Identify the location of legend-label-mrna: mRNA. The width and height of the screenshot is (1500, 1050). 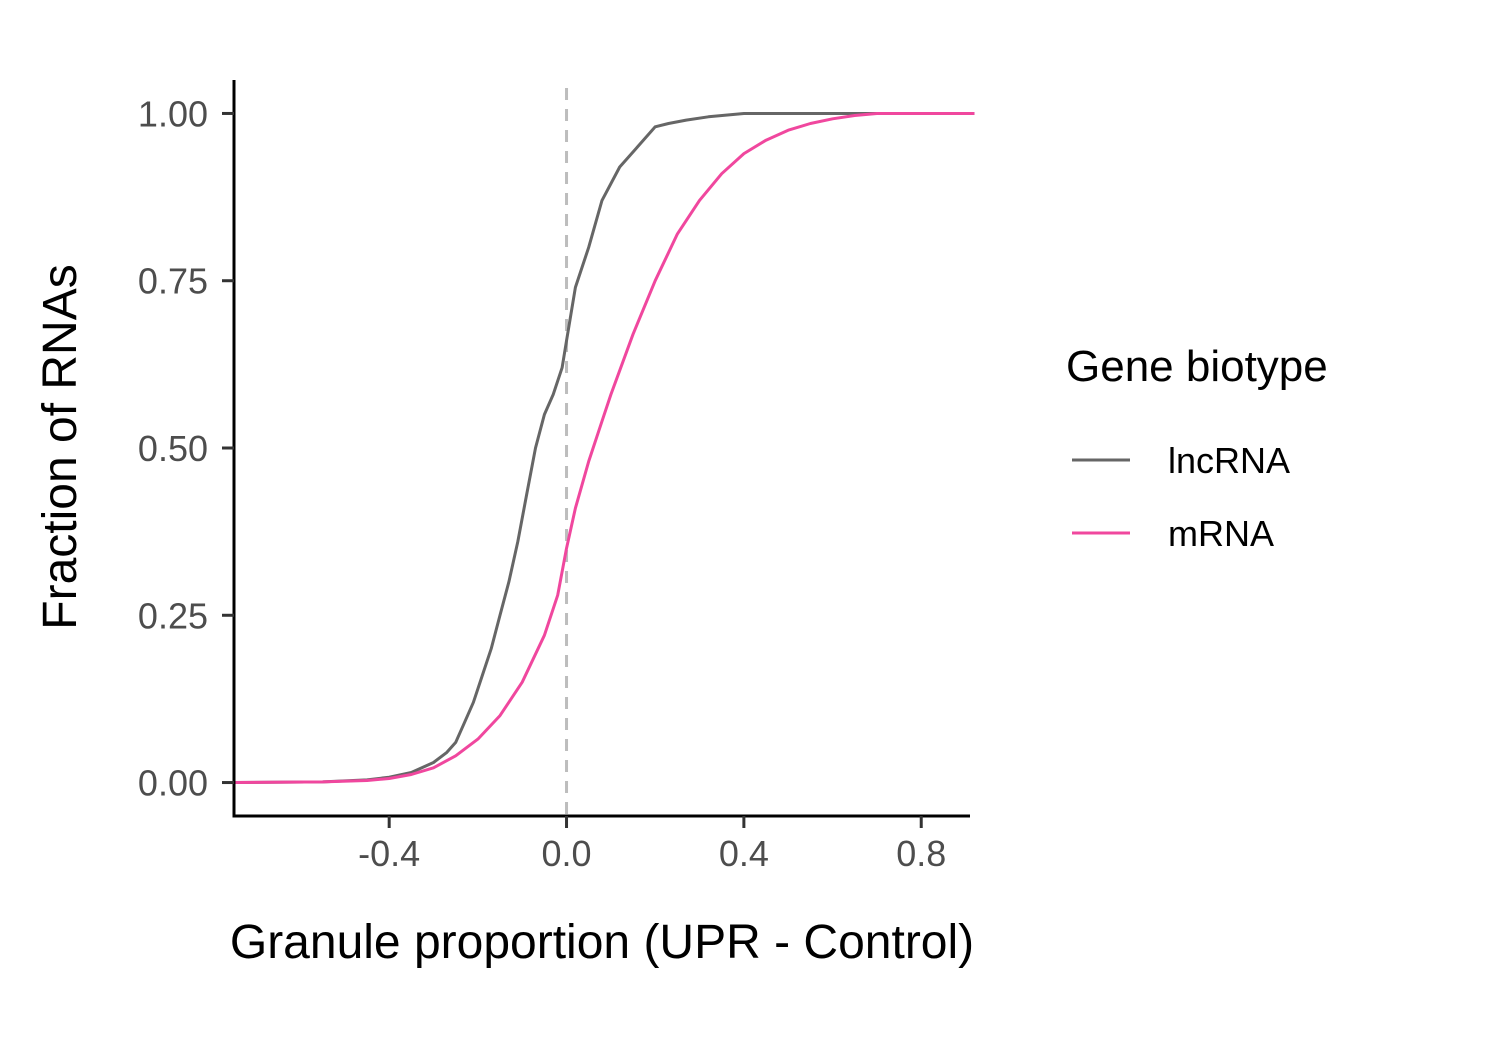
(1221, 533).